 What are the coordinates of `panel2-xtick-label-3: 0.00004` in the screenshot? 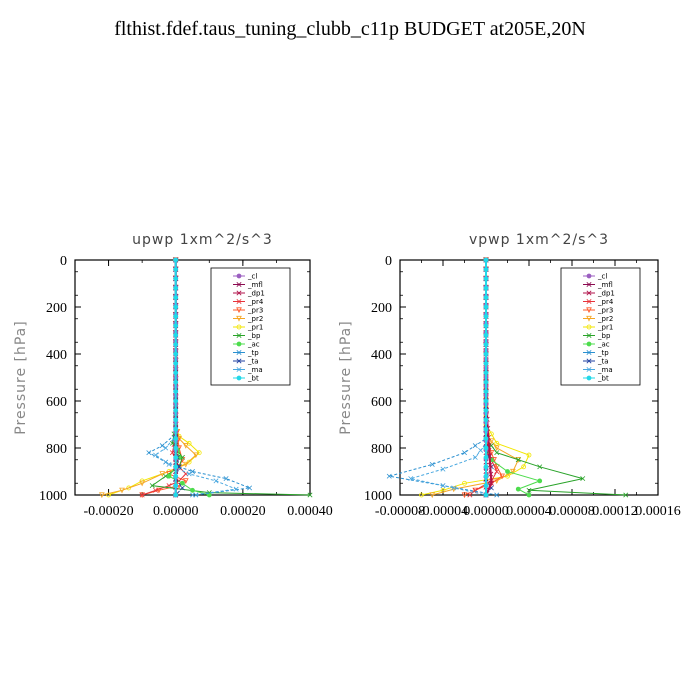 It's located at (529, 511).